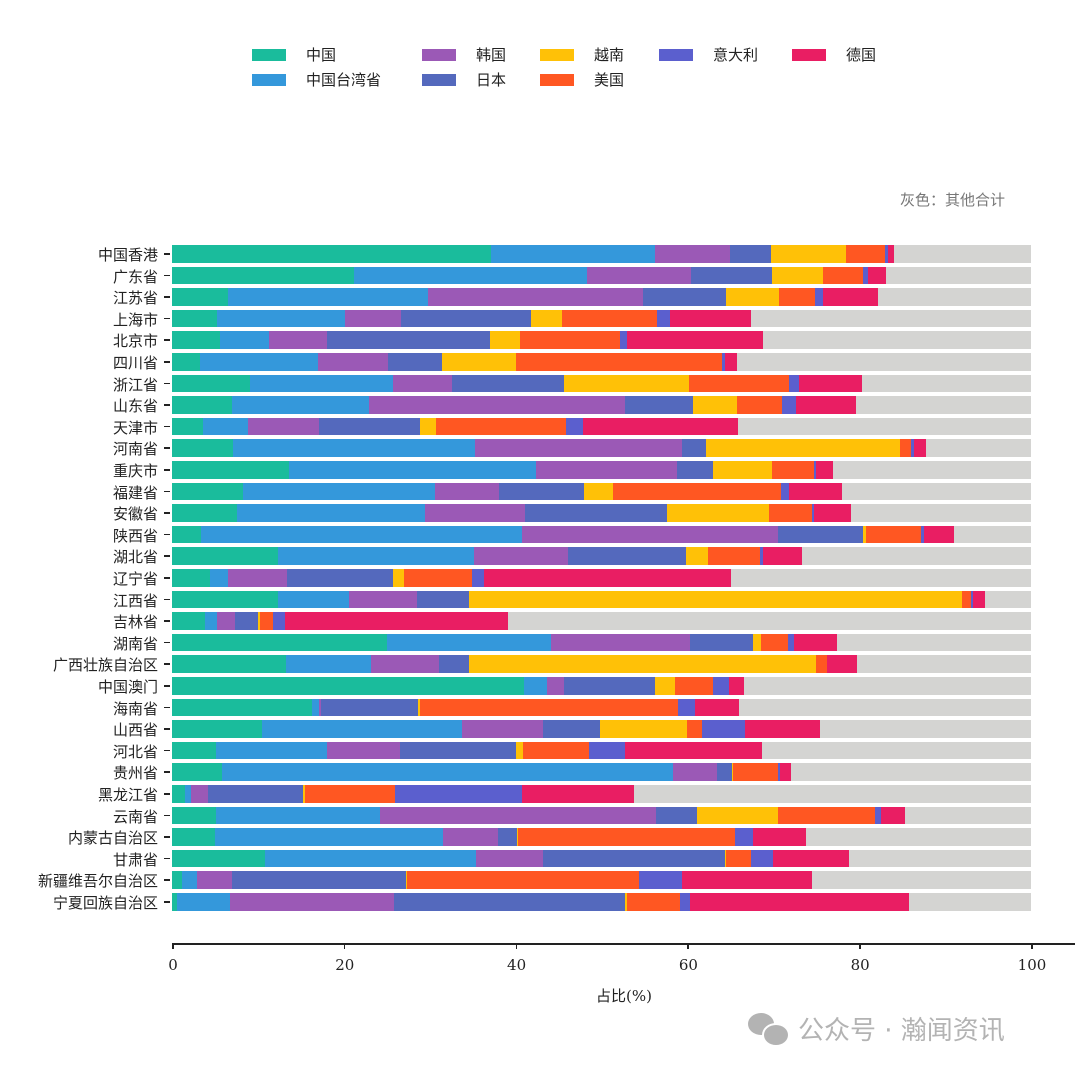  I want to click on y-tick-label: 天津市, so click(135, 427).